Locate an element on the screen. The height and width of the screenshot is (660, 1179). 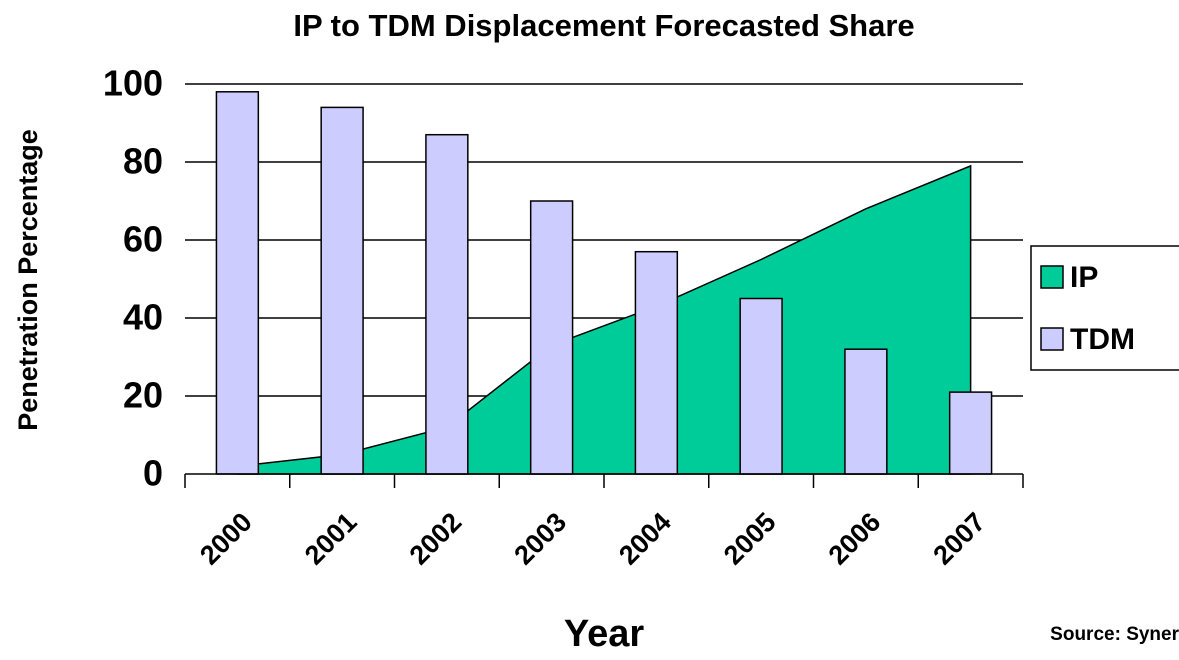
y-tick-label: 20 is located at coordinates (143, 395).